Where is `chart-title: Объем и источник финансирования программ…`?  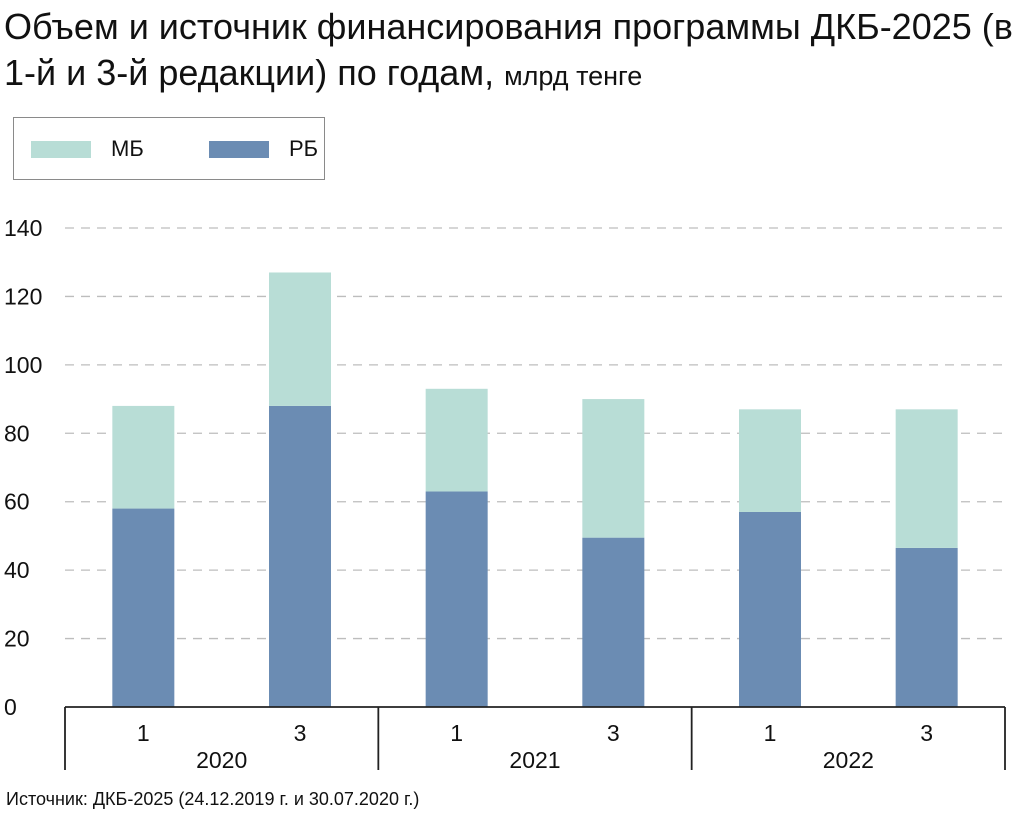
chart-title: Объем и источник финансирования программ… is located at coordinates (511, 51).